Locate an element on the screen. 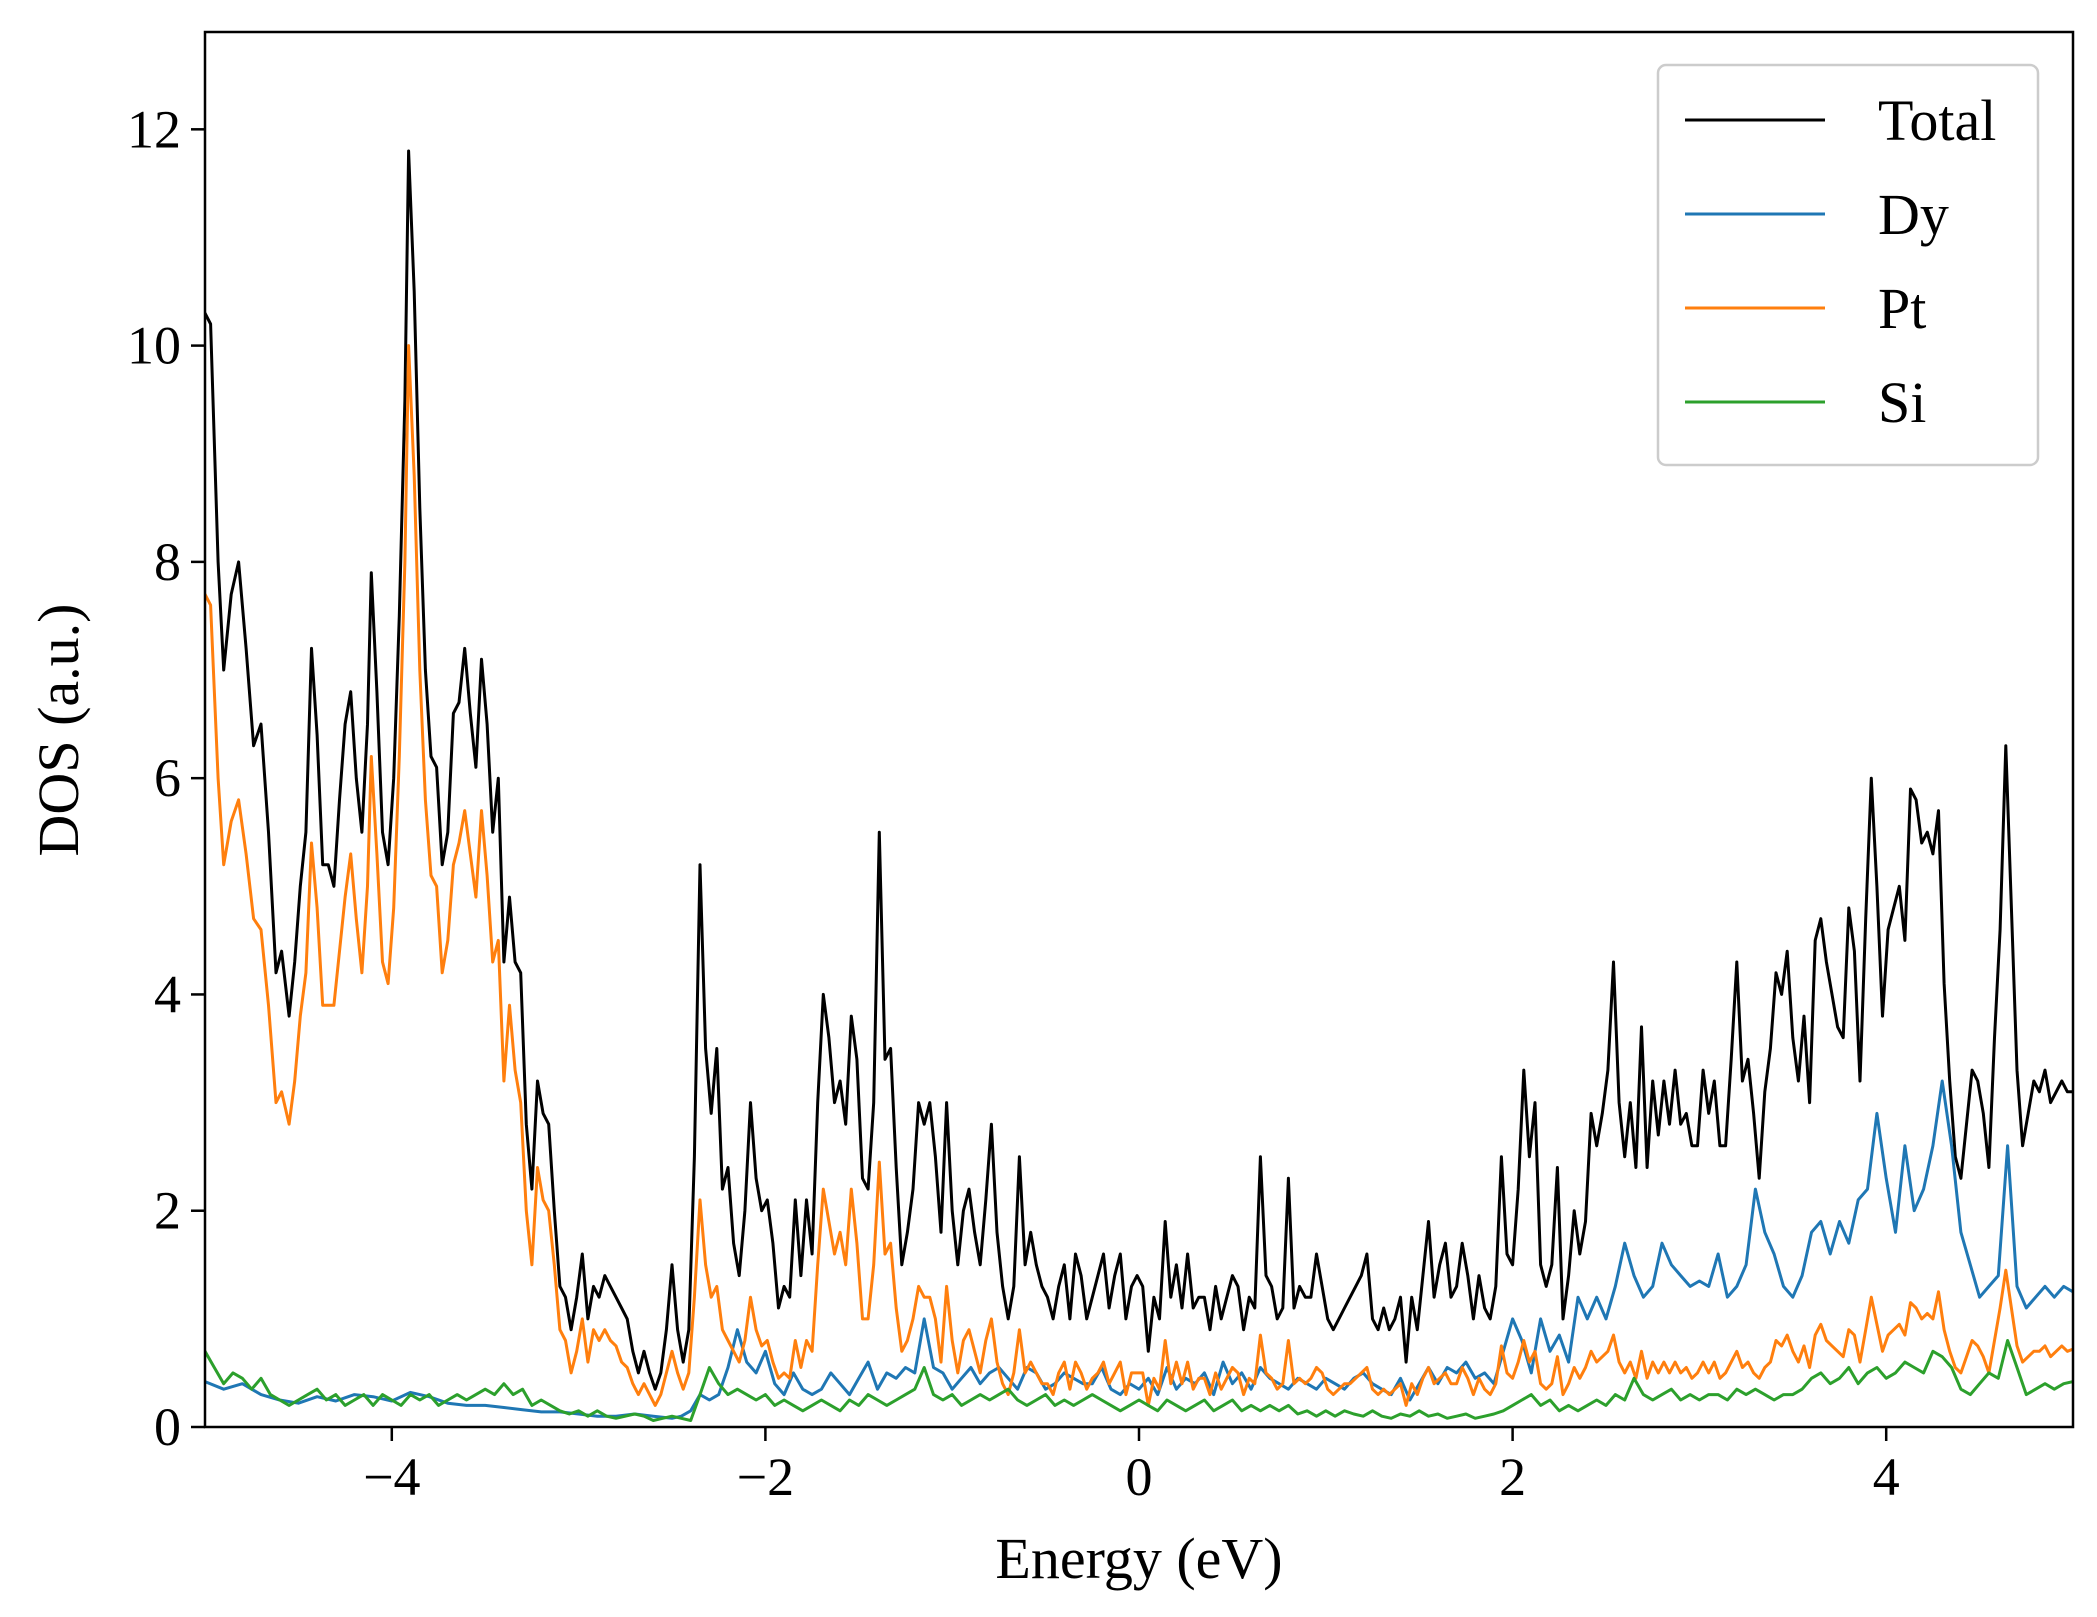  x-tick-label: 0 is located at coordinates (1139, 1477).